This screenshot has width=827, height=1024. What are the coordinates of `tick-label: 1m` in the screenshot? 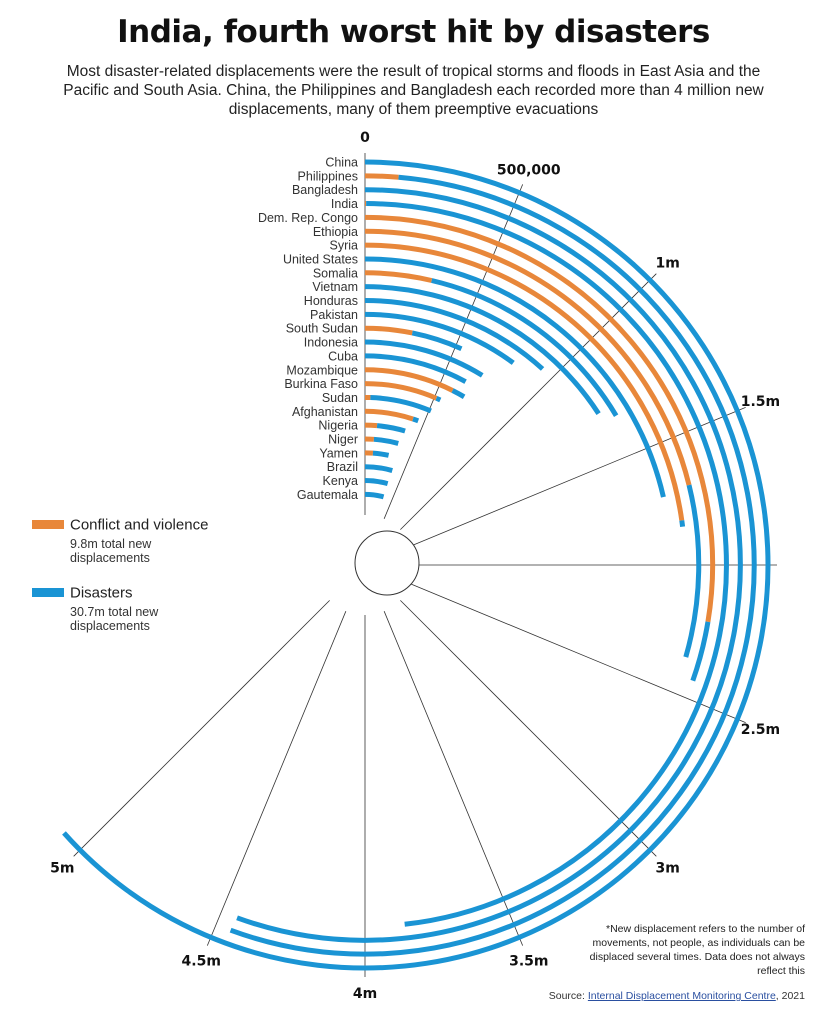 It's located at (667, 263).